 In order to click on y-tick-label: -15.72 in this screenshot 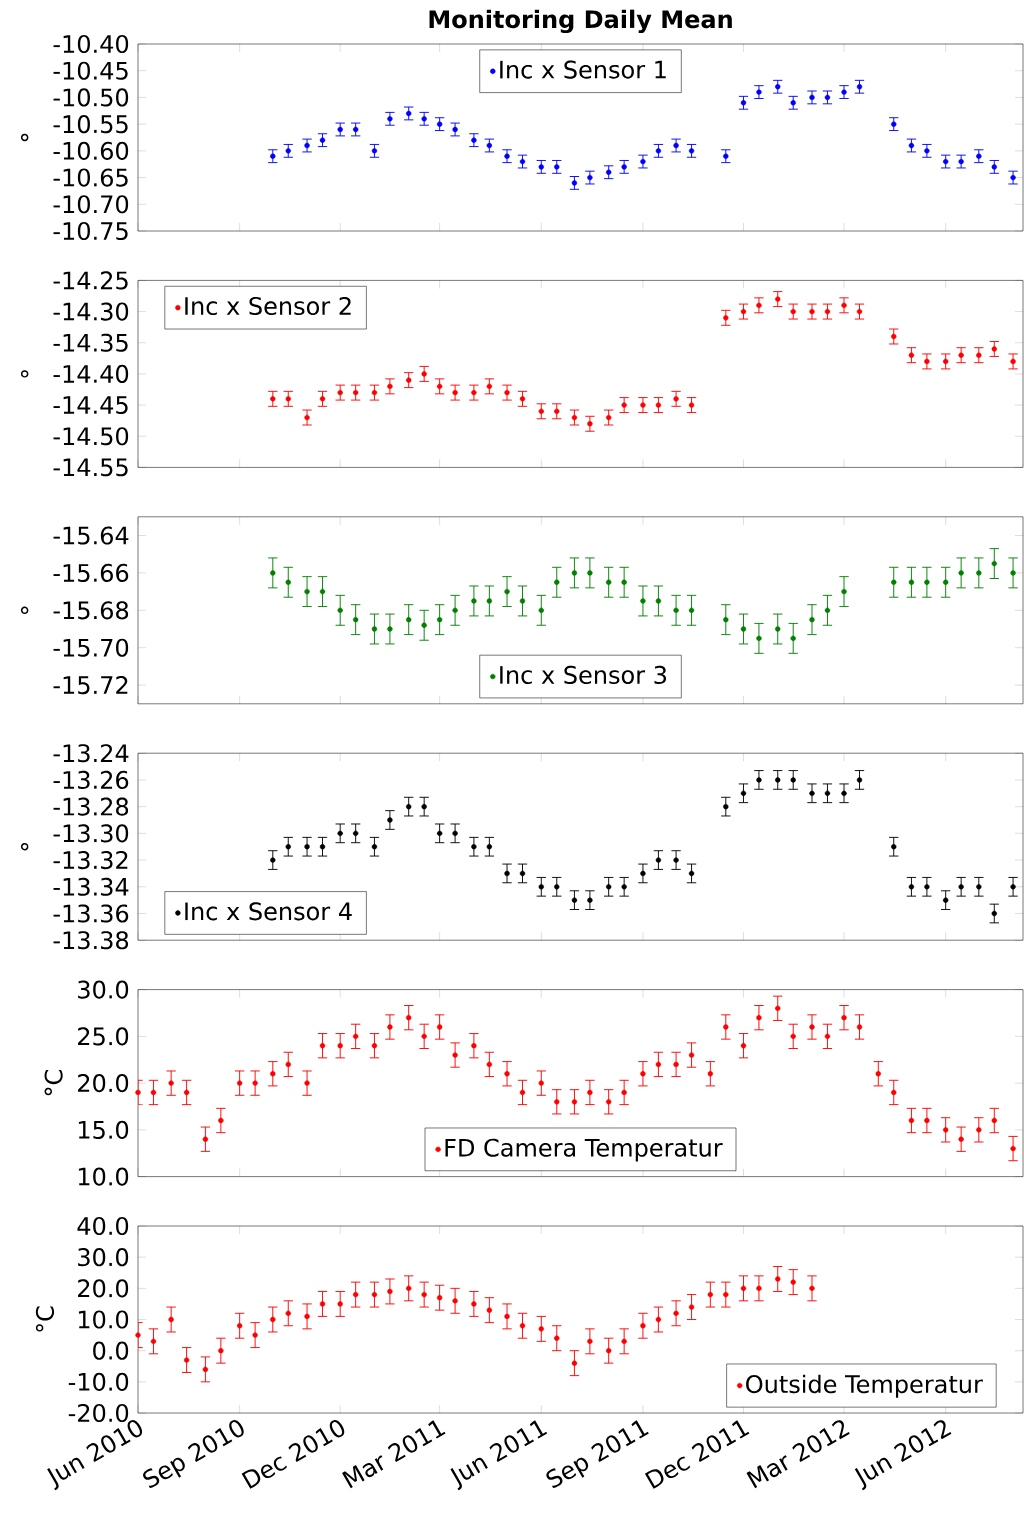, I will do `click(90, 685)`.